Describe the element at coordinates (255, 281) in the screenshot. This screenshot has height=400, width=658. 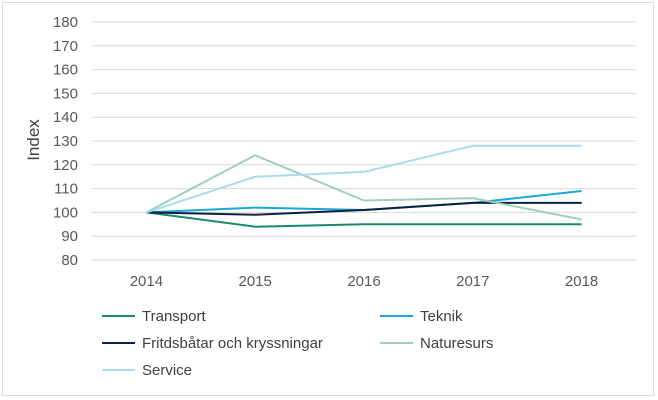
I see `x-tick-label: 2015` at that location.